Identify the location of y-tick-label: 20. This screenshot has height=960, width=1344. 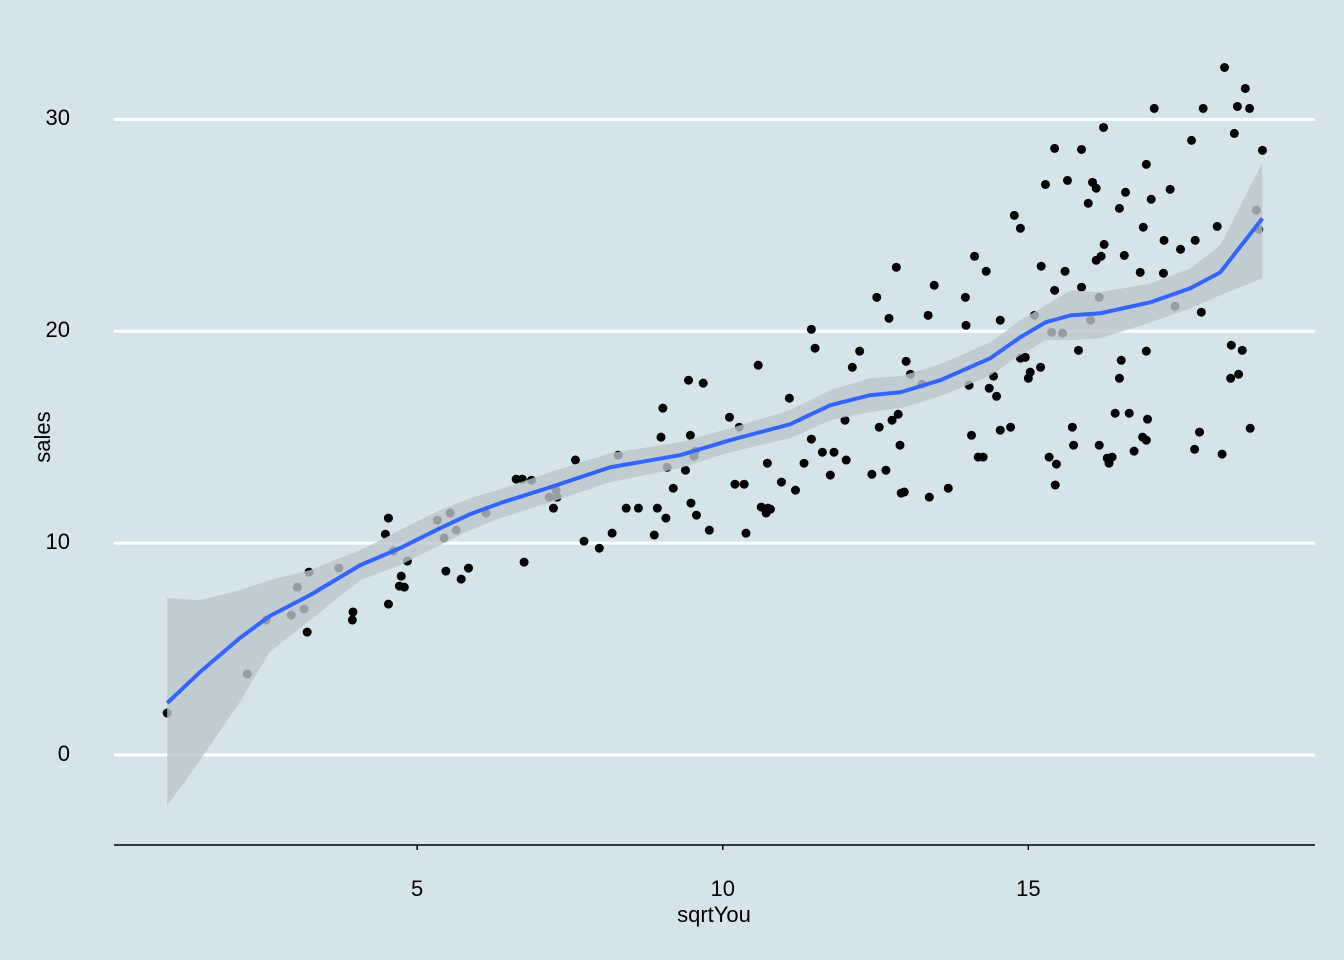
(58, 329).